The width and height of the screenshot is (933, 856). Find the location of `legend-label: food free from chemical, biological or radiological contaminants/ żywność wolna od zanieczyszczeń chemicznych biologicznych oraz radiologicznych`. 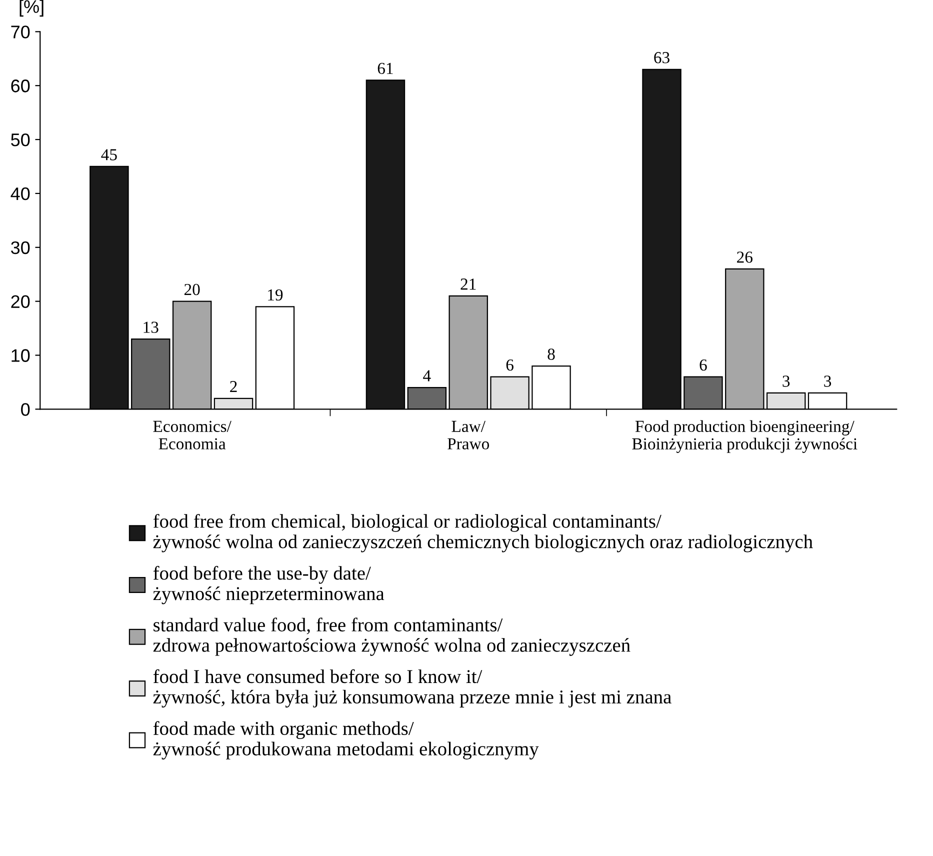

legend-label: food free from chemical, biological or radiological contaminants/ żywność wolna od zanieczyszczeń chemicznych biologicznych oraz radiologicznych is located at coordinates (483, 533).